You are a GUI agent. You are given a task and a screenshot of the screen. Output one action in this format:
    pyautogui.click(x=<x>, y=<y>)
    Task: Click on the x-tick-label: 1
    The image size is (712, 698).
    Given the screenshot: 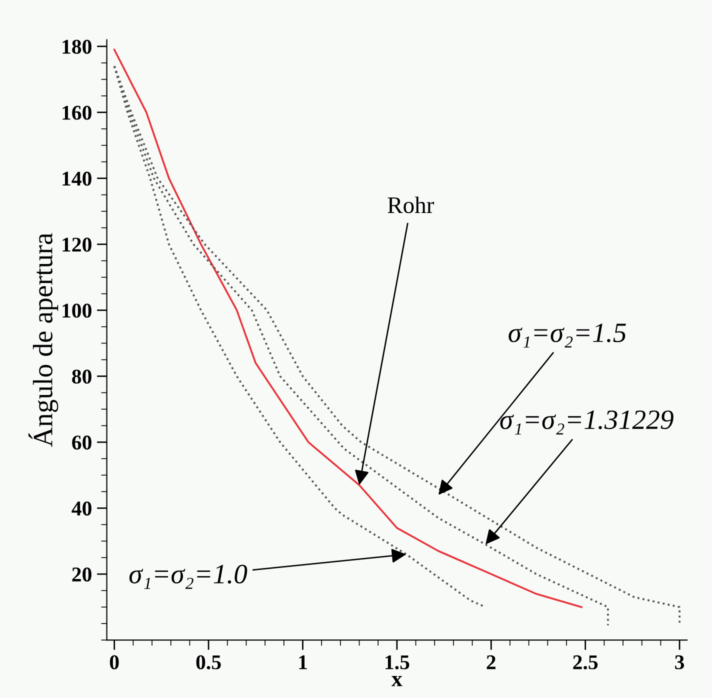 What is the action you would take?
    pyautogui.click(x=303, y=662)
    